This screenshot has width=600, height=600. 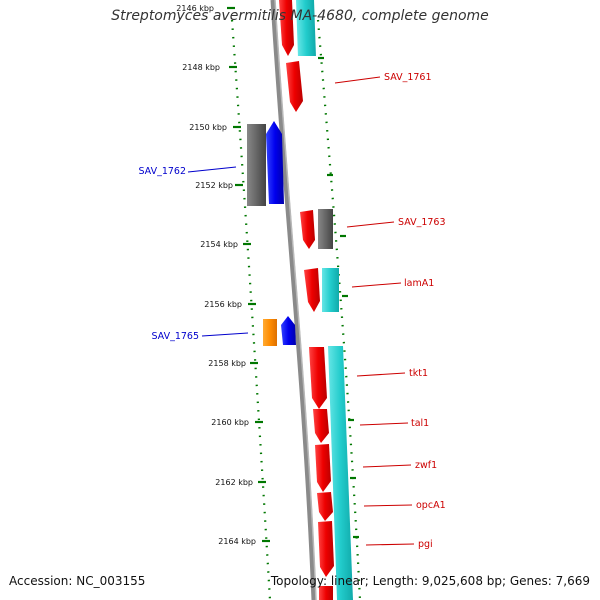 What do you see at coordinates (234, 482) in the screenshot?
I see `scale-label: 2162 kbp` at bounding box center [234, 482].